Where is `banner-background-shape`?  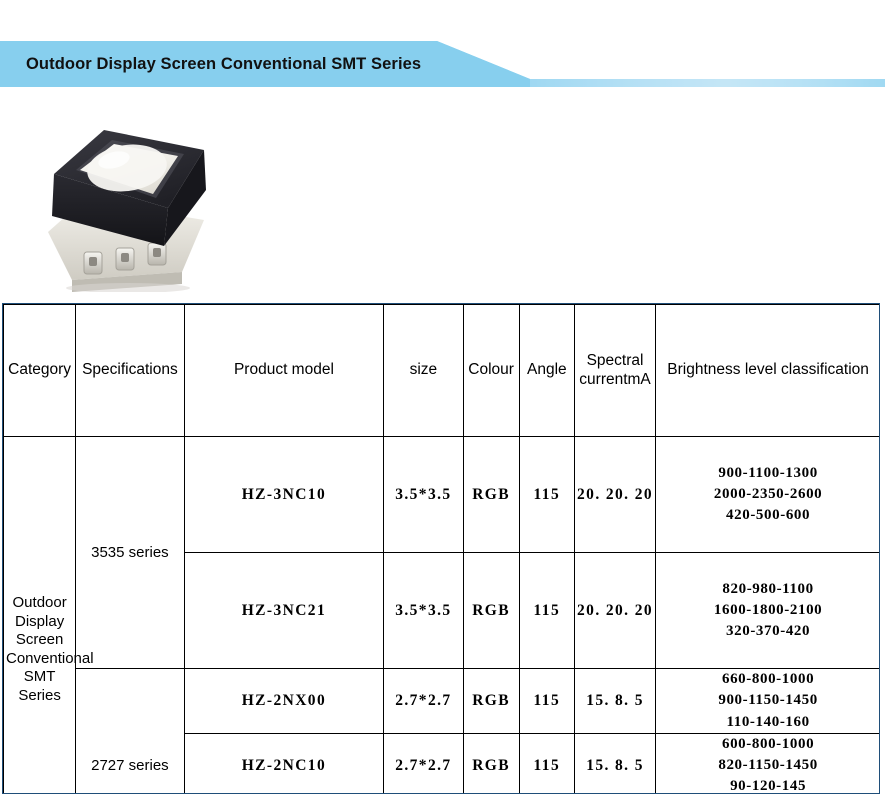 banner-background-shape is located at coordinates (442, 64).